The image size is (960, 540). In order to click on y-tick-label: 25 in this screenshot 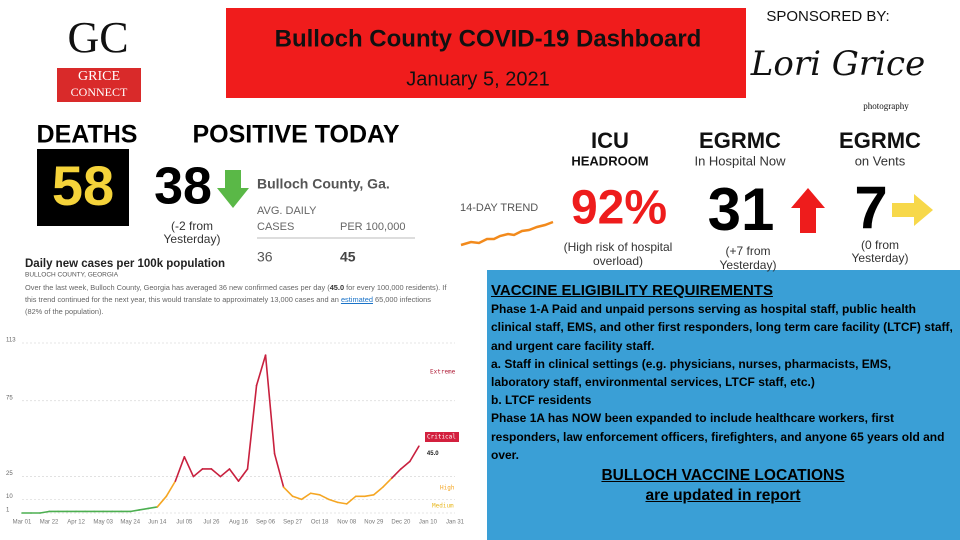, I will do `click(9, 474)`.